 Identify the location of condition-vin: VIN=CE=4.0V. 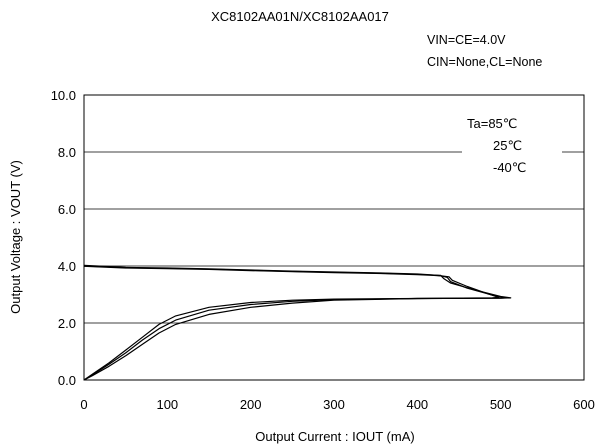
(466, 40).